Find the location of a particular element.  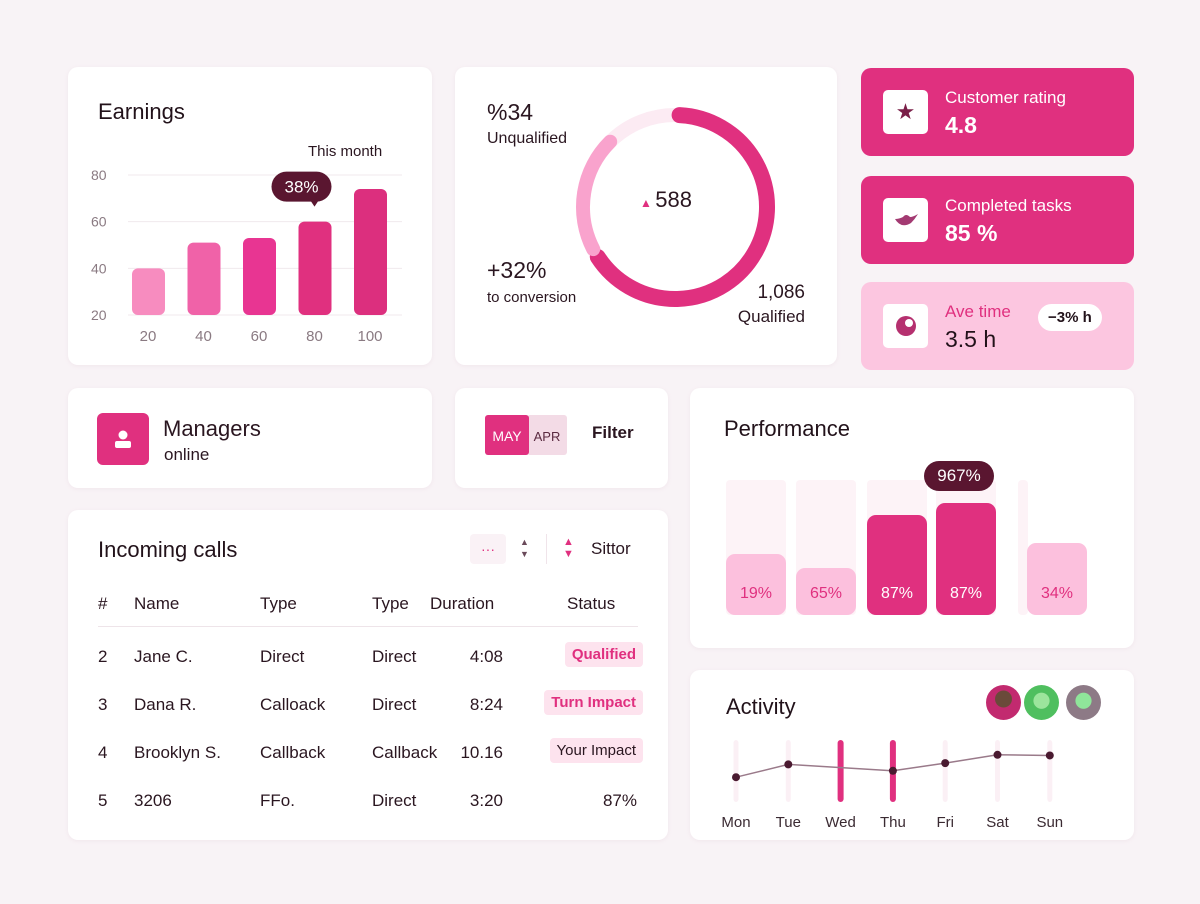

sort-label: Sittor is located at coordinates (611, 548).